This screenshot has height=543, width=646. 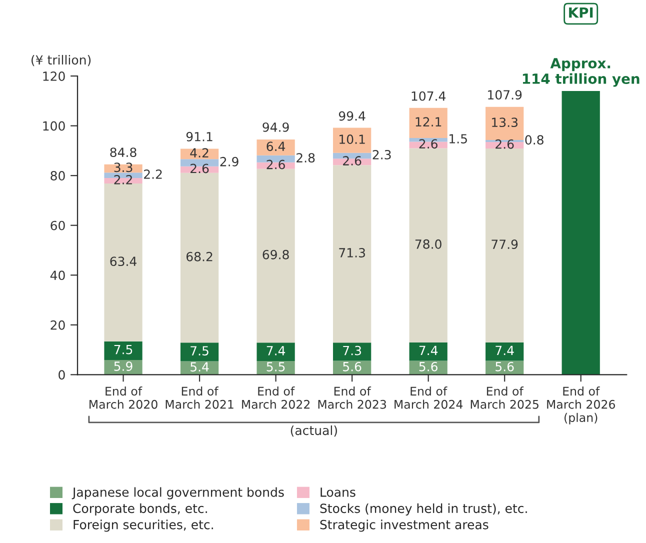 I want to click on annotation: 99.4, so click(x=352, y=116).